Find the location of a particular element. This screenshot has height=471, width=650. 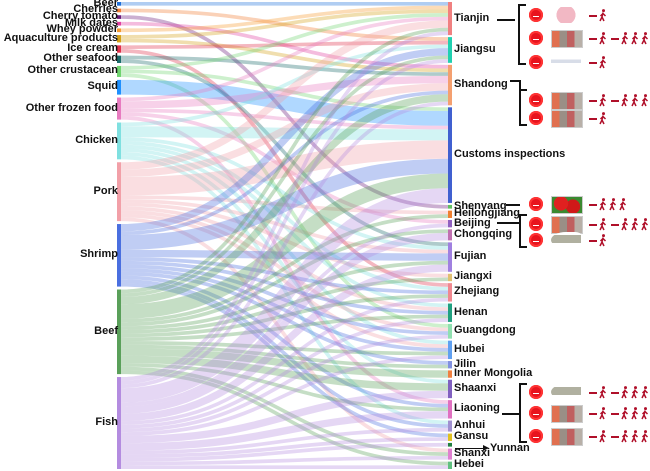

right-node-jiangsu is located at coordinates (450, 50).